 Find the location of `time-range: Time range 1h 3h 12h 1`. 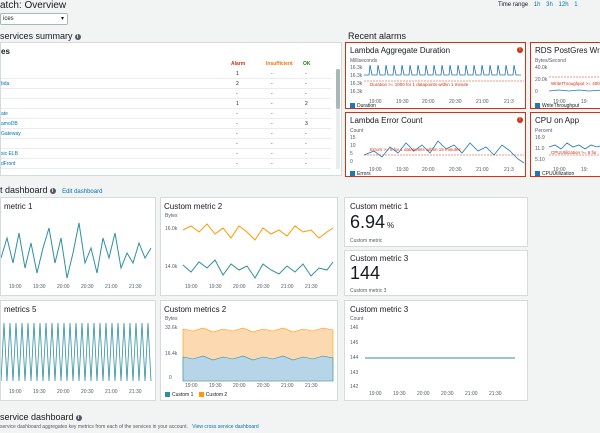

time-range: Time range 1h 3h 12h 1 is located at coordinates (538, 5).